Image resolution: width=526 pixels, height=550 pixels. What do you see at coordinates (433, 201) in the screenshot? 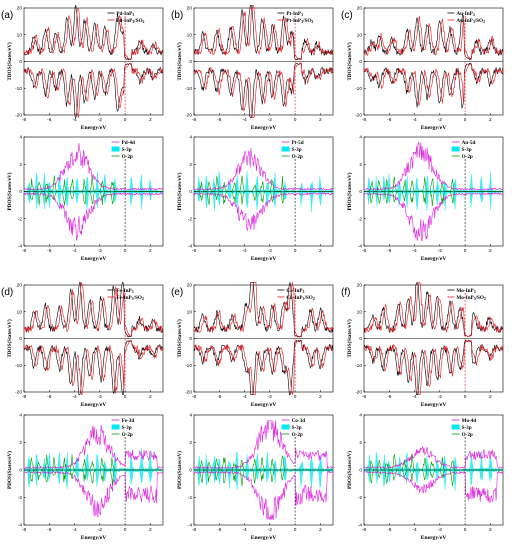
I see `s-3p-pdos-down-area` at bounding box center [433, 201].